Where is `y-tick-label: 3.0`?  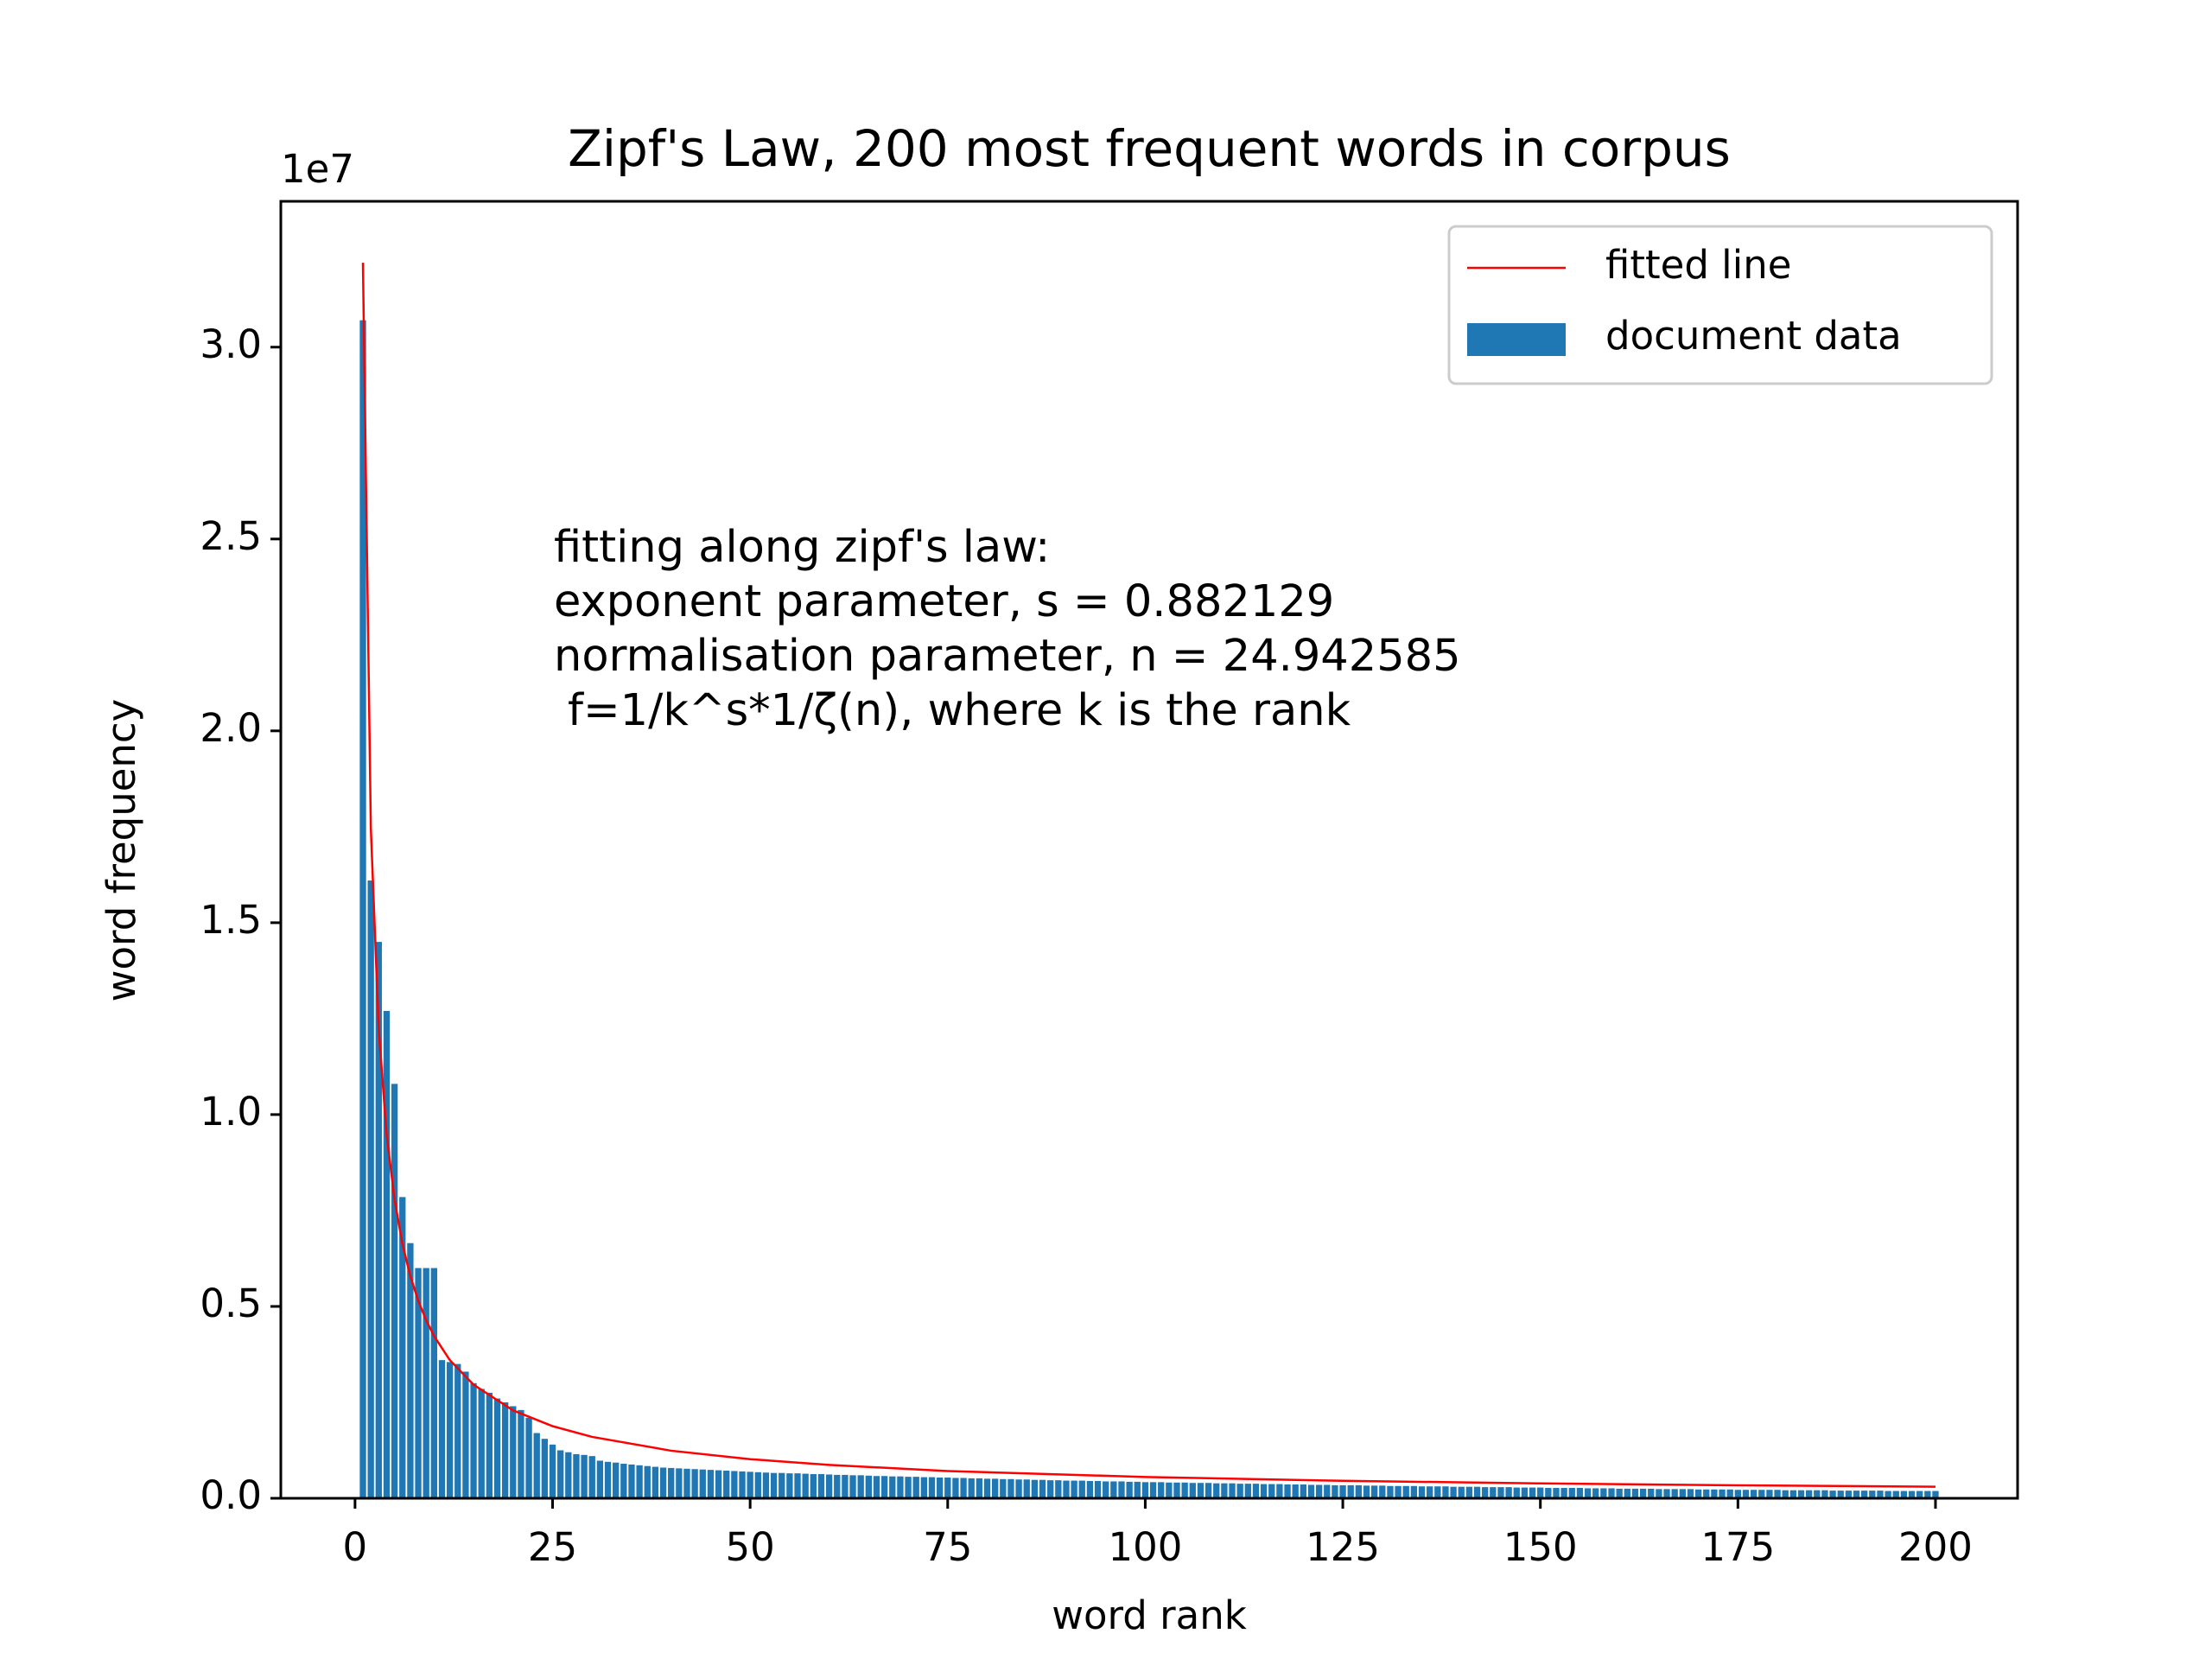 y-tick-label: 3.0 is located at coordinates (231, 344).